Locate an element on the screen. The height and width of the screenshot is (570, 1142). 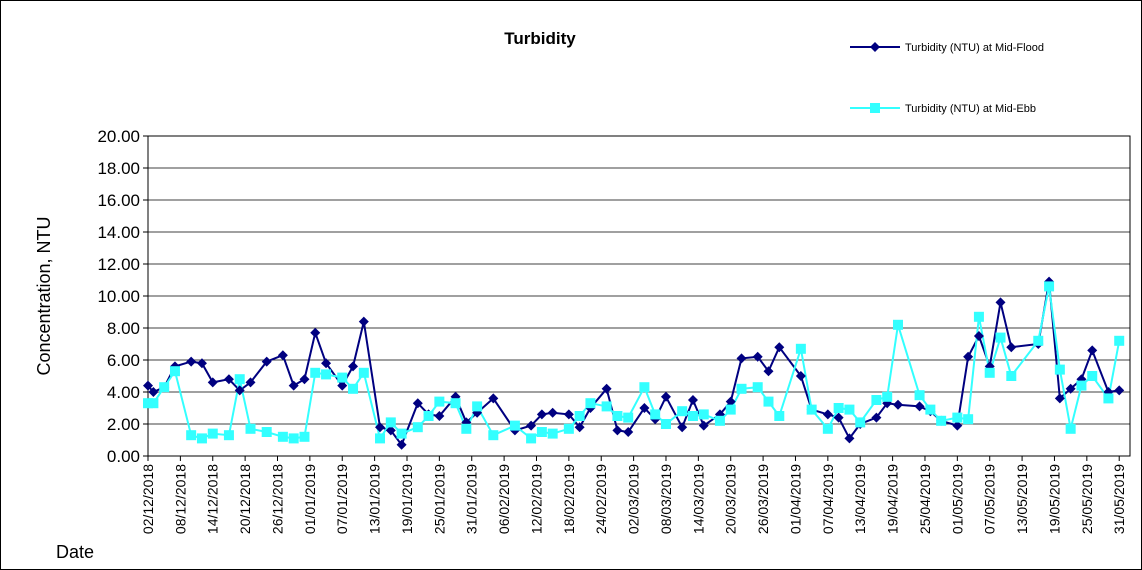
x-tick-label: 14/03/2019 is located at coordinates (698, 499).